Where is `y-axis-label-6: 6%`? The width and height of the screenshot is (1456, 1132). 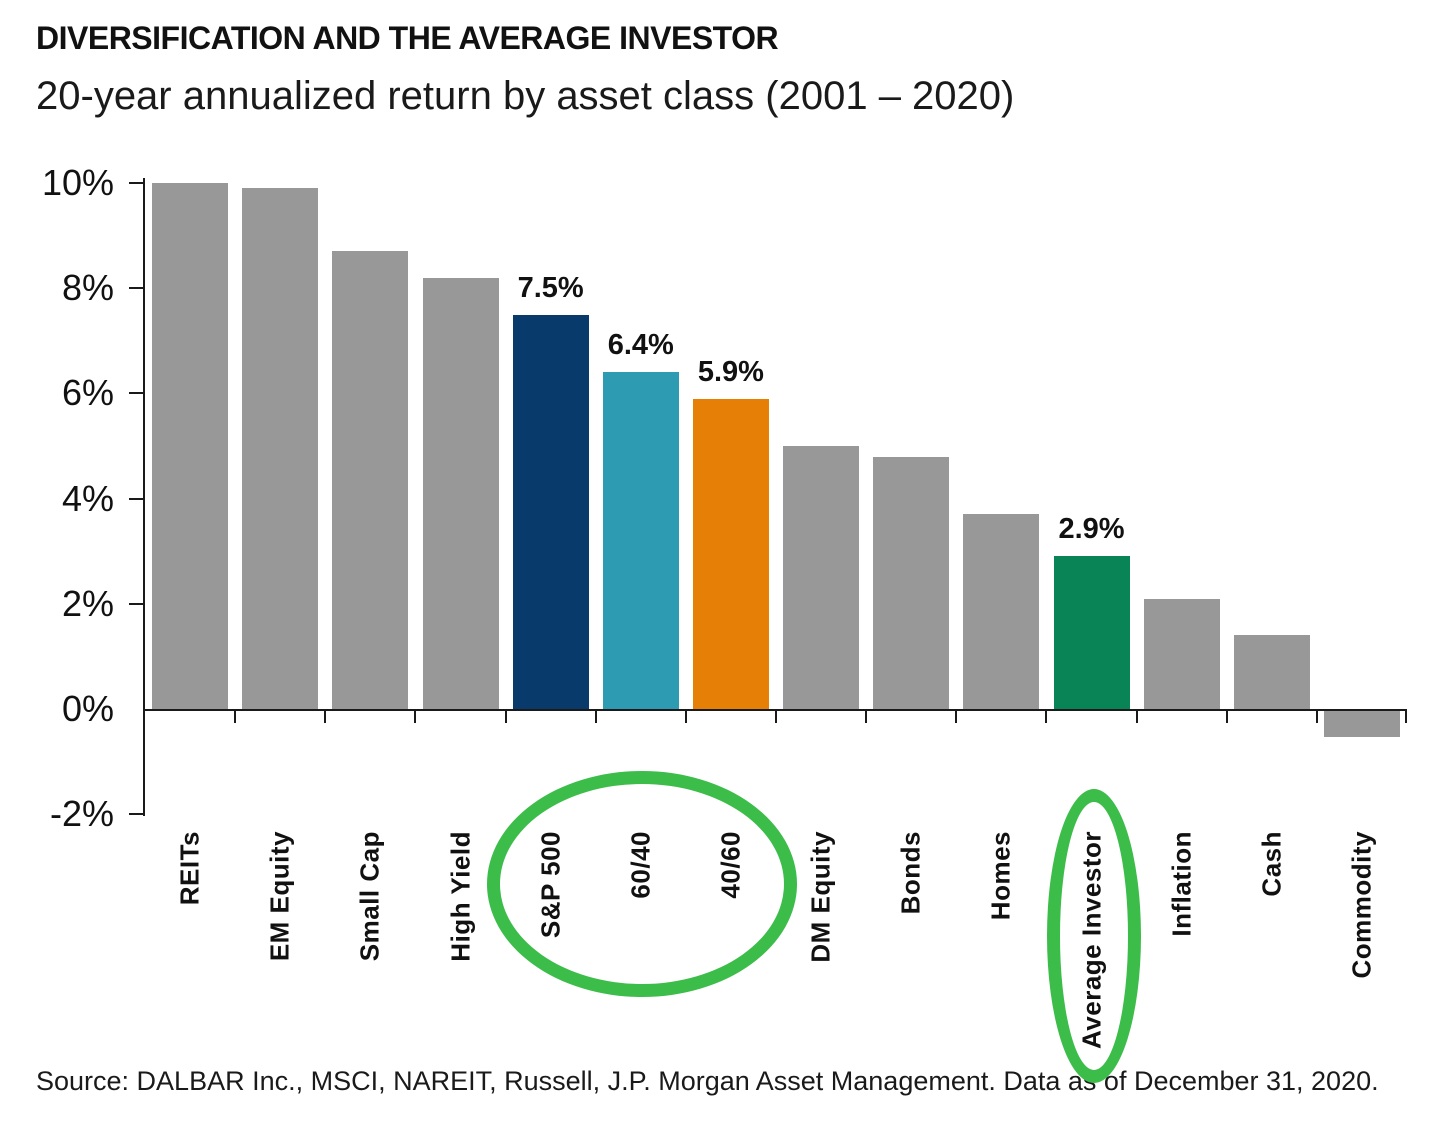 y-axis-label-6: 6% is located at coordinates (87, 393).